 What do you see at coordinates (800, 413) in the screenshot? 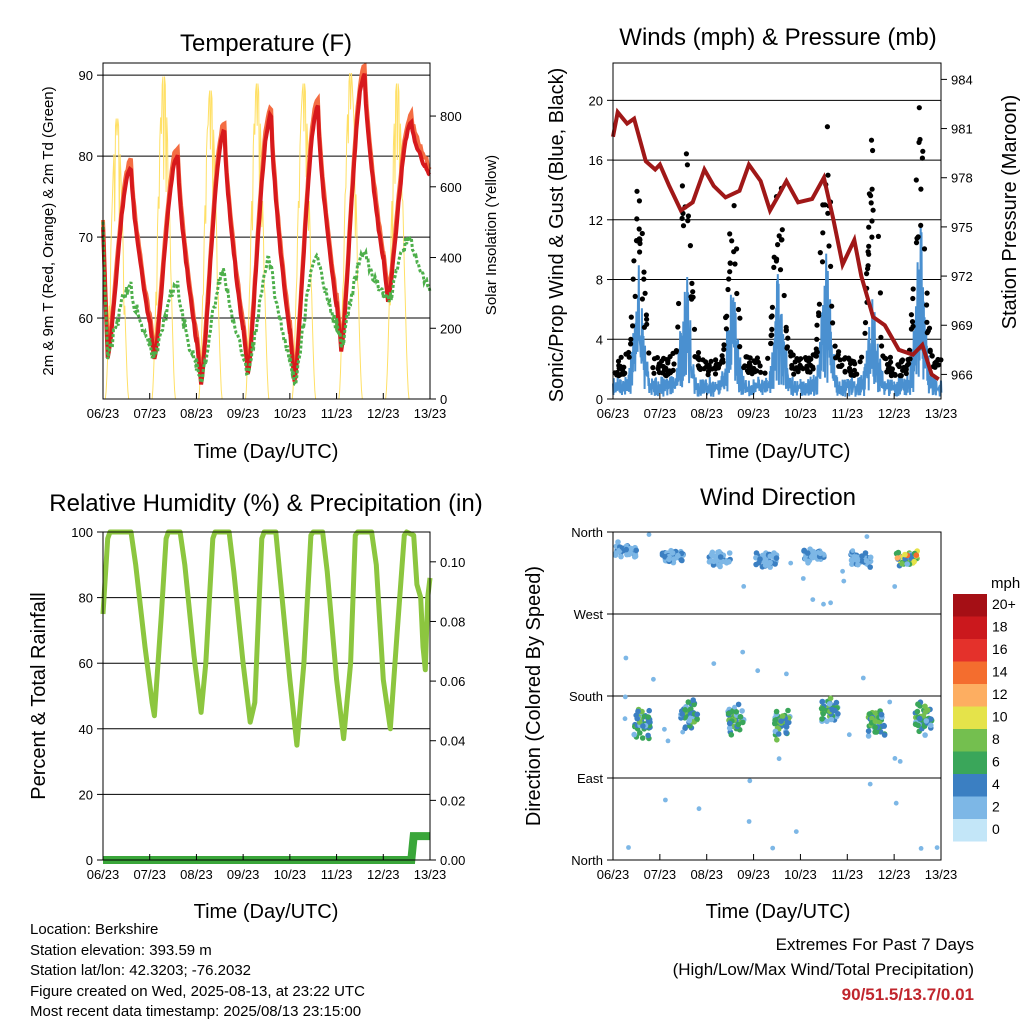
I see `x-tick-label: 10/23` at bounding box center [800, 413].